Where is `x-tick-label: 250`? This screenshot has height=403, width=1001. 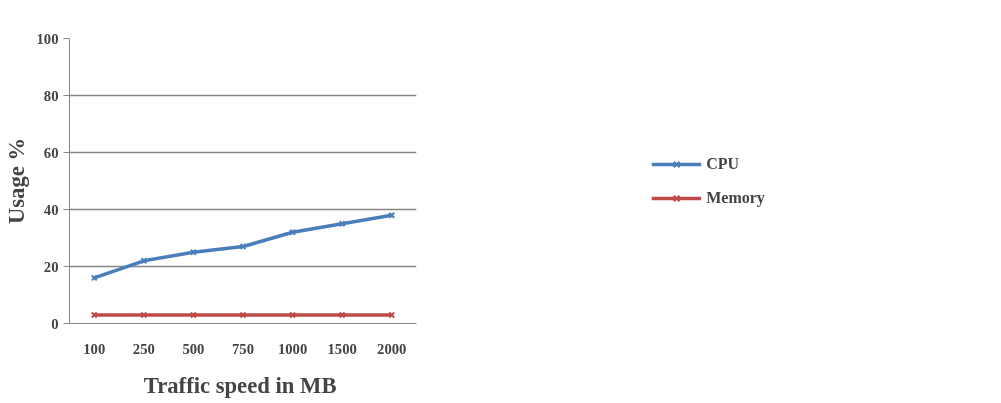
x-tick-label: 250 is located at coordinates (143, 348).